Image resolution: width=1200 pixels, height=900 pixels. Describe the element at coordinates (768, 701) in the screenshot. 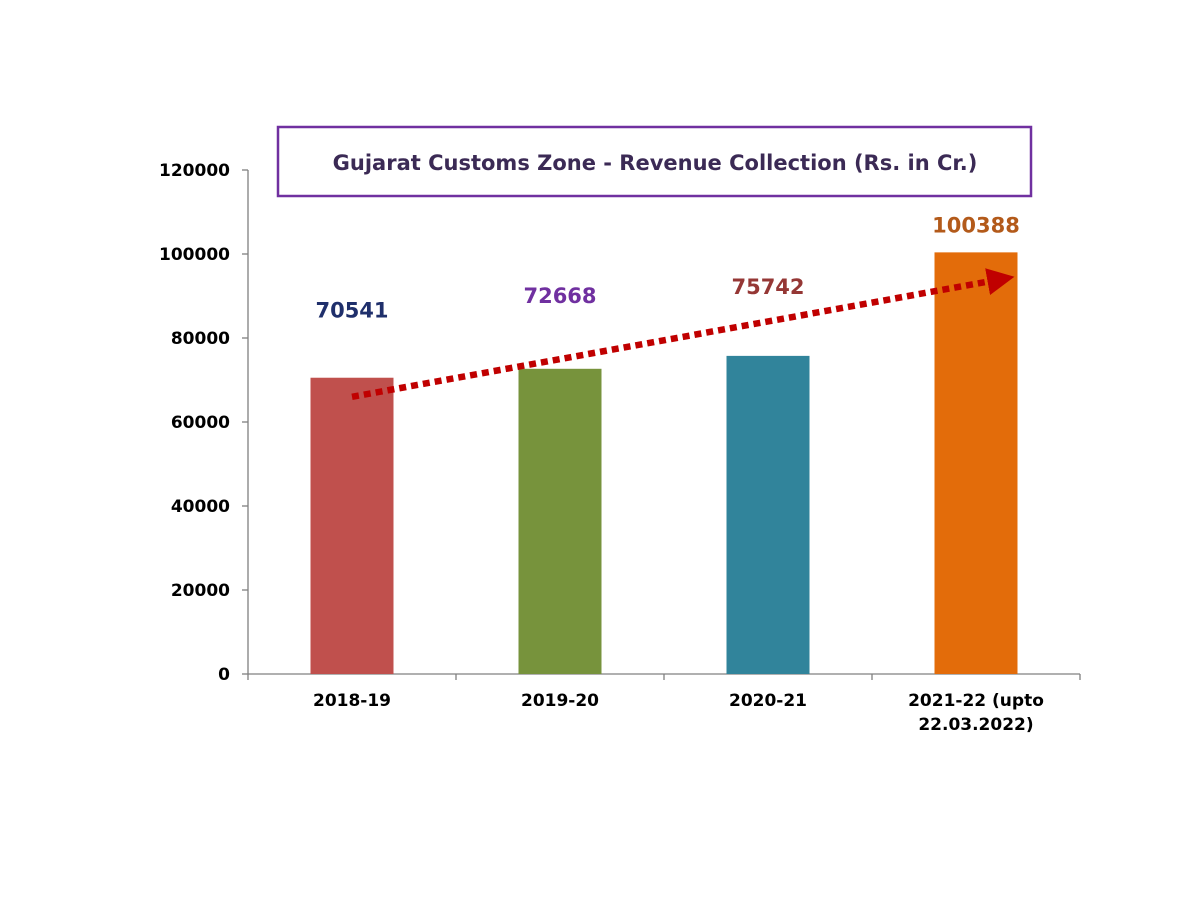

I see `category-label: 2020-21` at that location.